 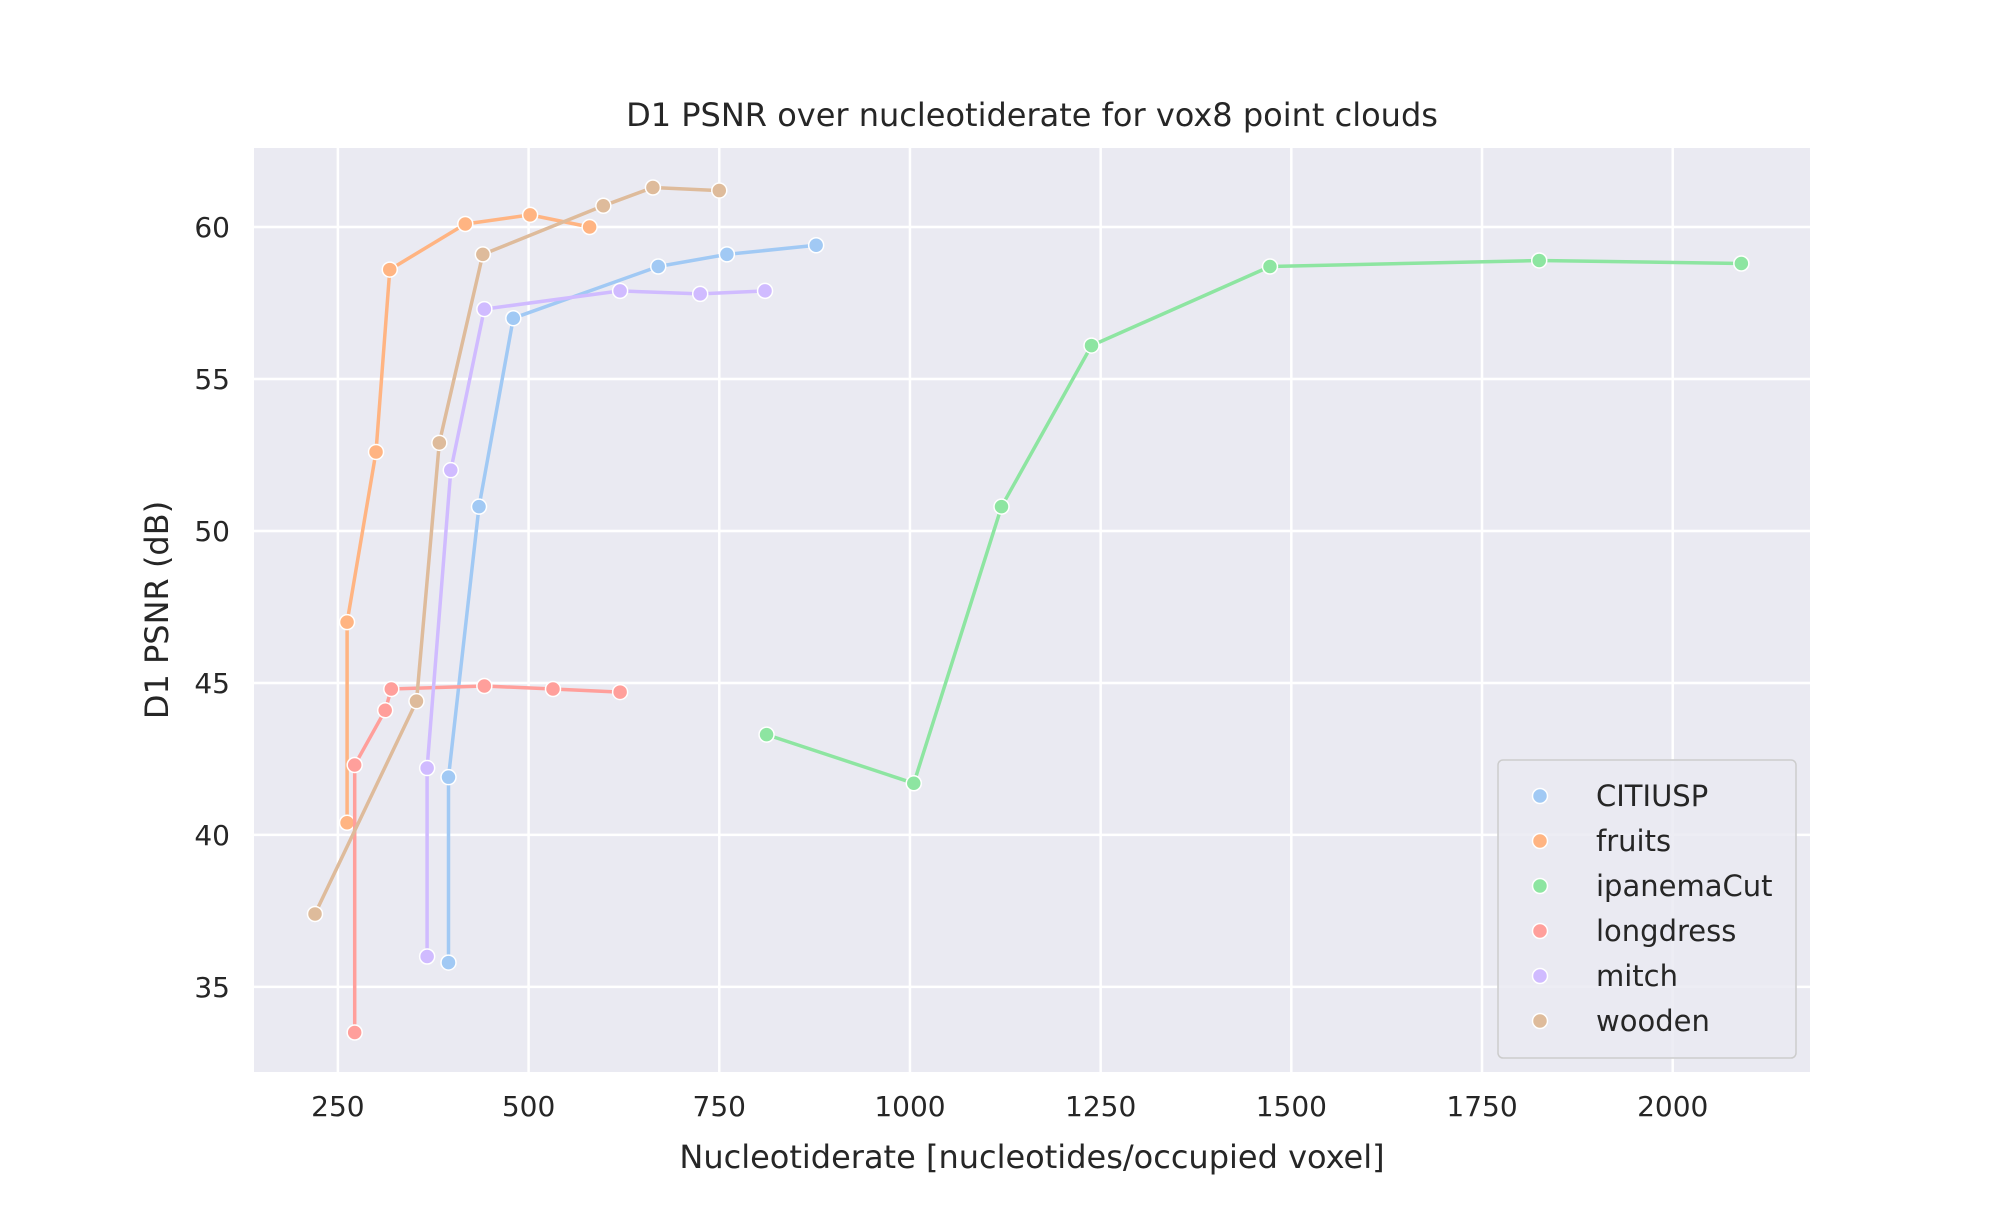 I want to click on series-wooden, so click(x=517, y=551).